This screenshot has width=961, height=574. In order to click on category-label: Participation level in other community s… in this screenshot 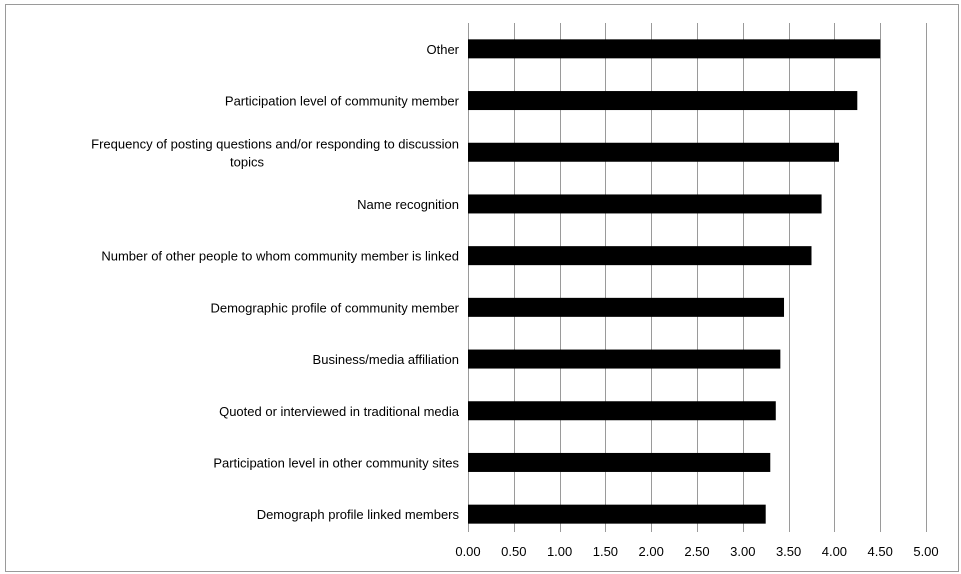, I will do `click(336, 462)`.